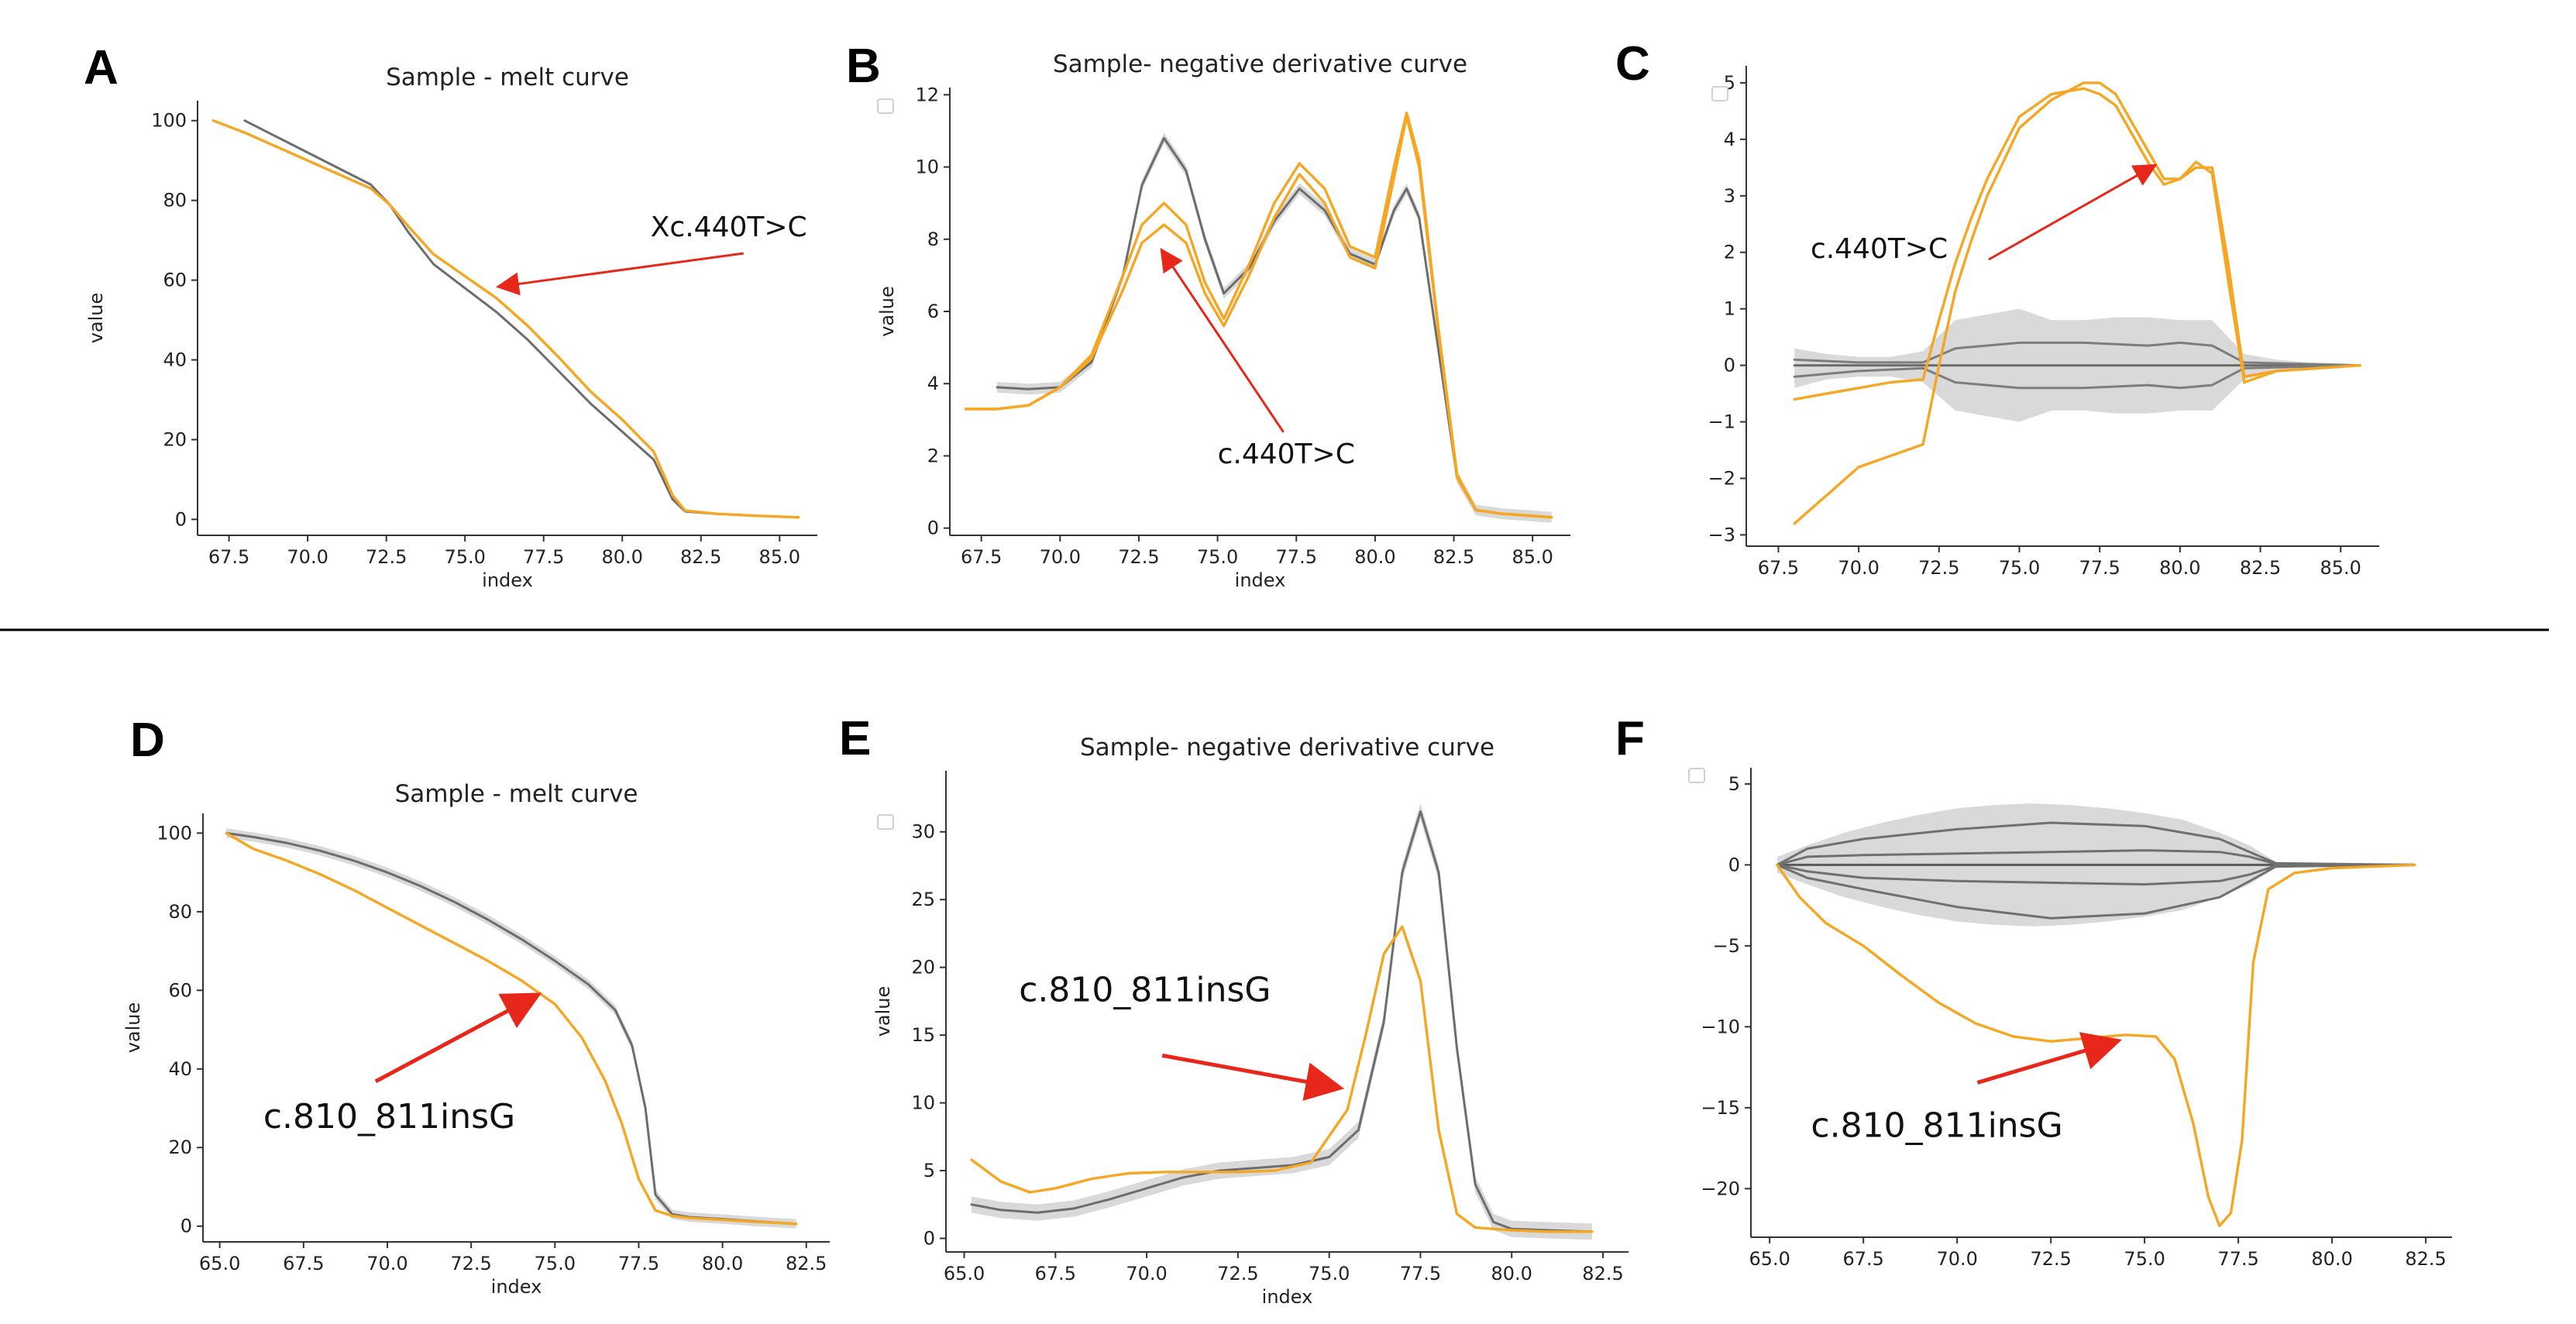 The image size is (2576, 1324). I want to click on x-axis-label-a: index, so click(507, 580).